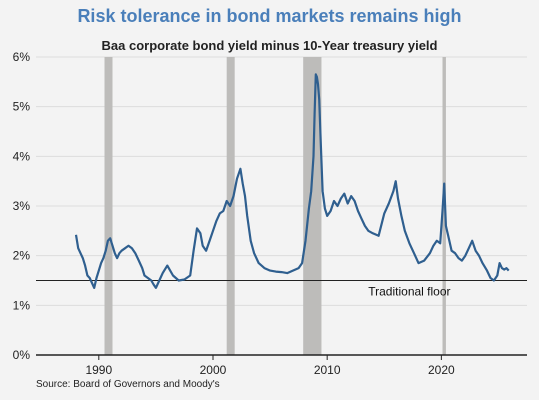 The width and height of the screenshot is (539, 400). What do you see at coordinates (409, 292) in the screenshot?
I see `traditional-floor-label: Traditional floor` at bounding box center [409, 292].